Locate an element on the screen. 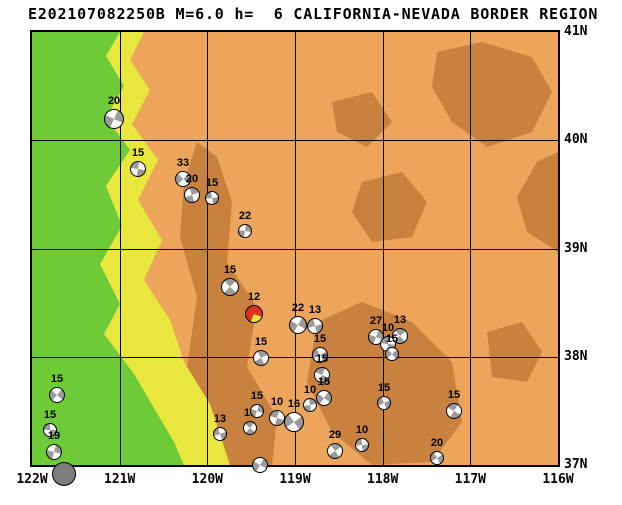 Image resolution: width=622 pixels, height=505 pixels. terrain-range-sierra is located at coordinates (228, 303).